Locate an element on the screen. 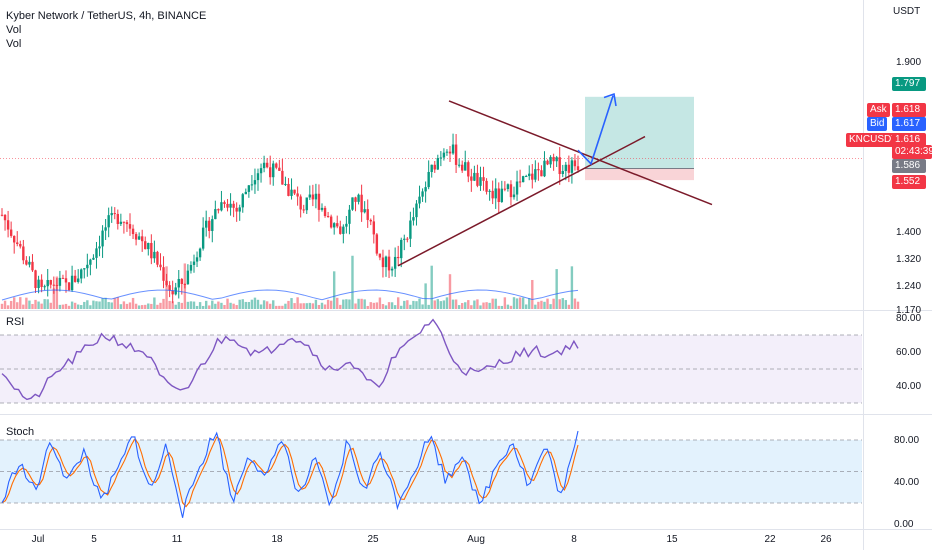 The width and height of the screenshot is (932, 550). time-tick-label: 26 is located at coordinates (826, 539).